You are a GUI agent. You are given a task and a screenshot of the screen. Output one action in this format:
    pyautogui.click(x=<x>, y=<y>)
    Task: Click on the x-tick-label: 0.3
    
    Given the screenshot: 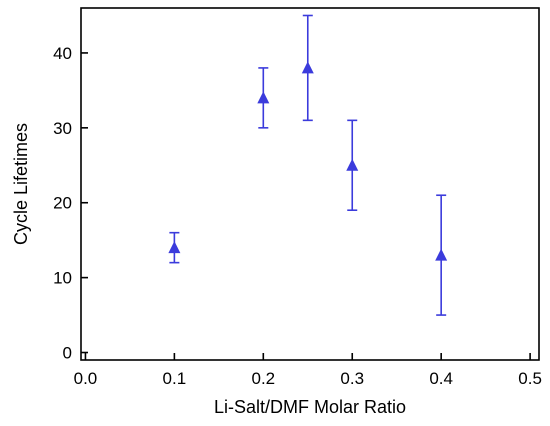 What is the action you would take?
    pyautogui.click(x=352, y=378)
    